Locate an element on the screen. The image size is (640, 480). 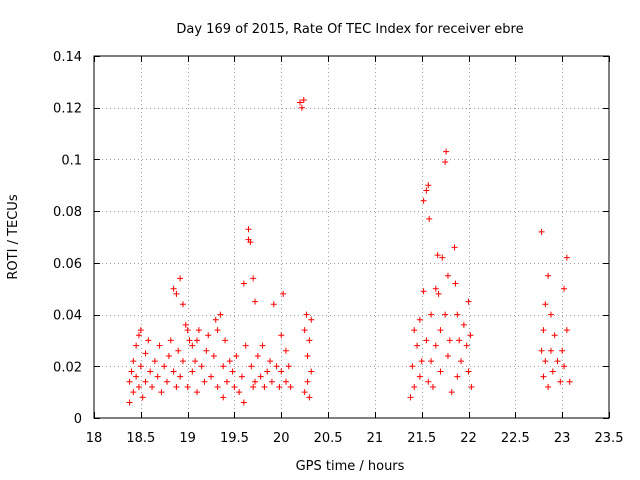
x-tick-label: 21 is located at coordinates (375, 438).